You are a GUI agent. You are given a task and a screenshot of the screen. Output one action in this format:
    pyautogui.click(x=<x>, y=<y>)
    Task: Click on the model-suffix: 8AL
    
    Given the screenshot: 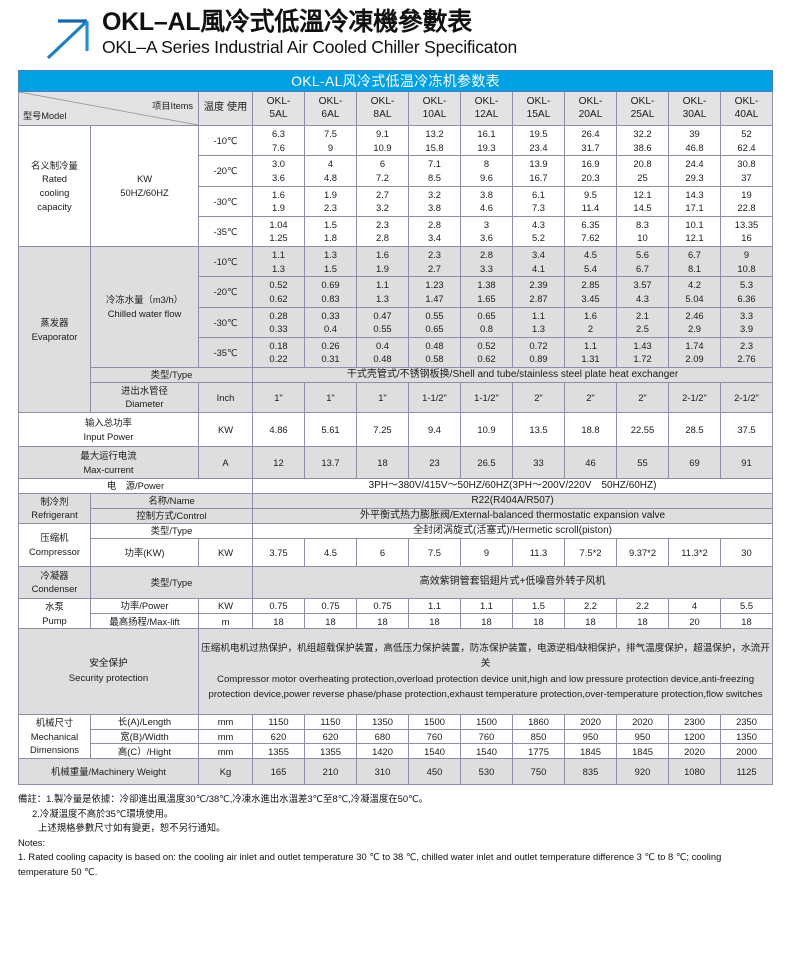 What is the action you would take?
    pyautogui.click(x=382, y=114)
    